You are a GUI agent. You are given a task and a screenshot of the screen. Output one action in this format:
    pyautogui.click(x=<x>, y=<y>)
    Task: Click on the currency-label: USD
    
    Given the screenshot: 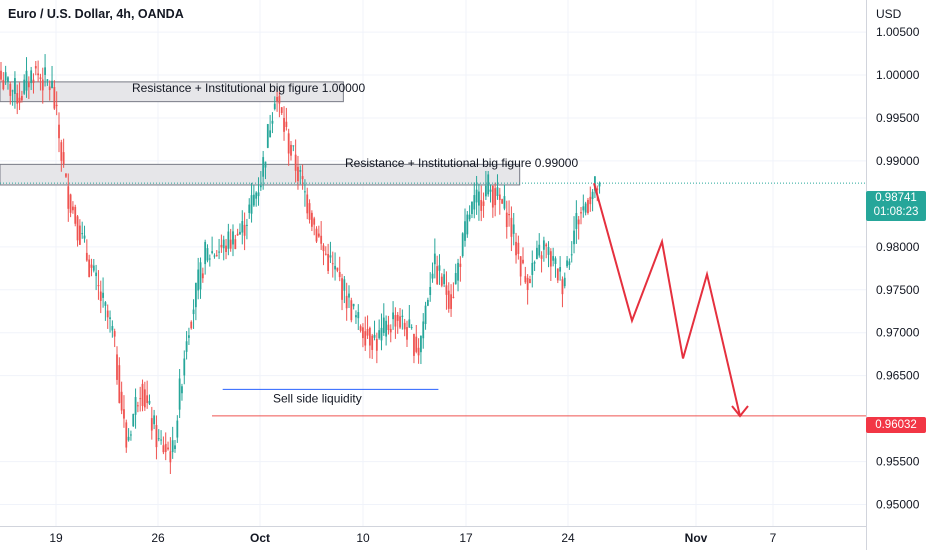 What is the action you would take?
    pyautogui.click(x=889, y=14)
    